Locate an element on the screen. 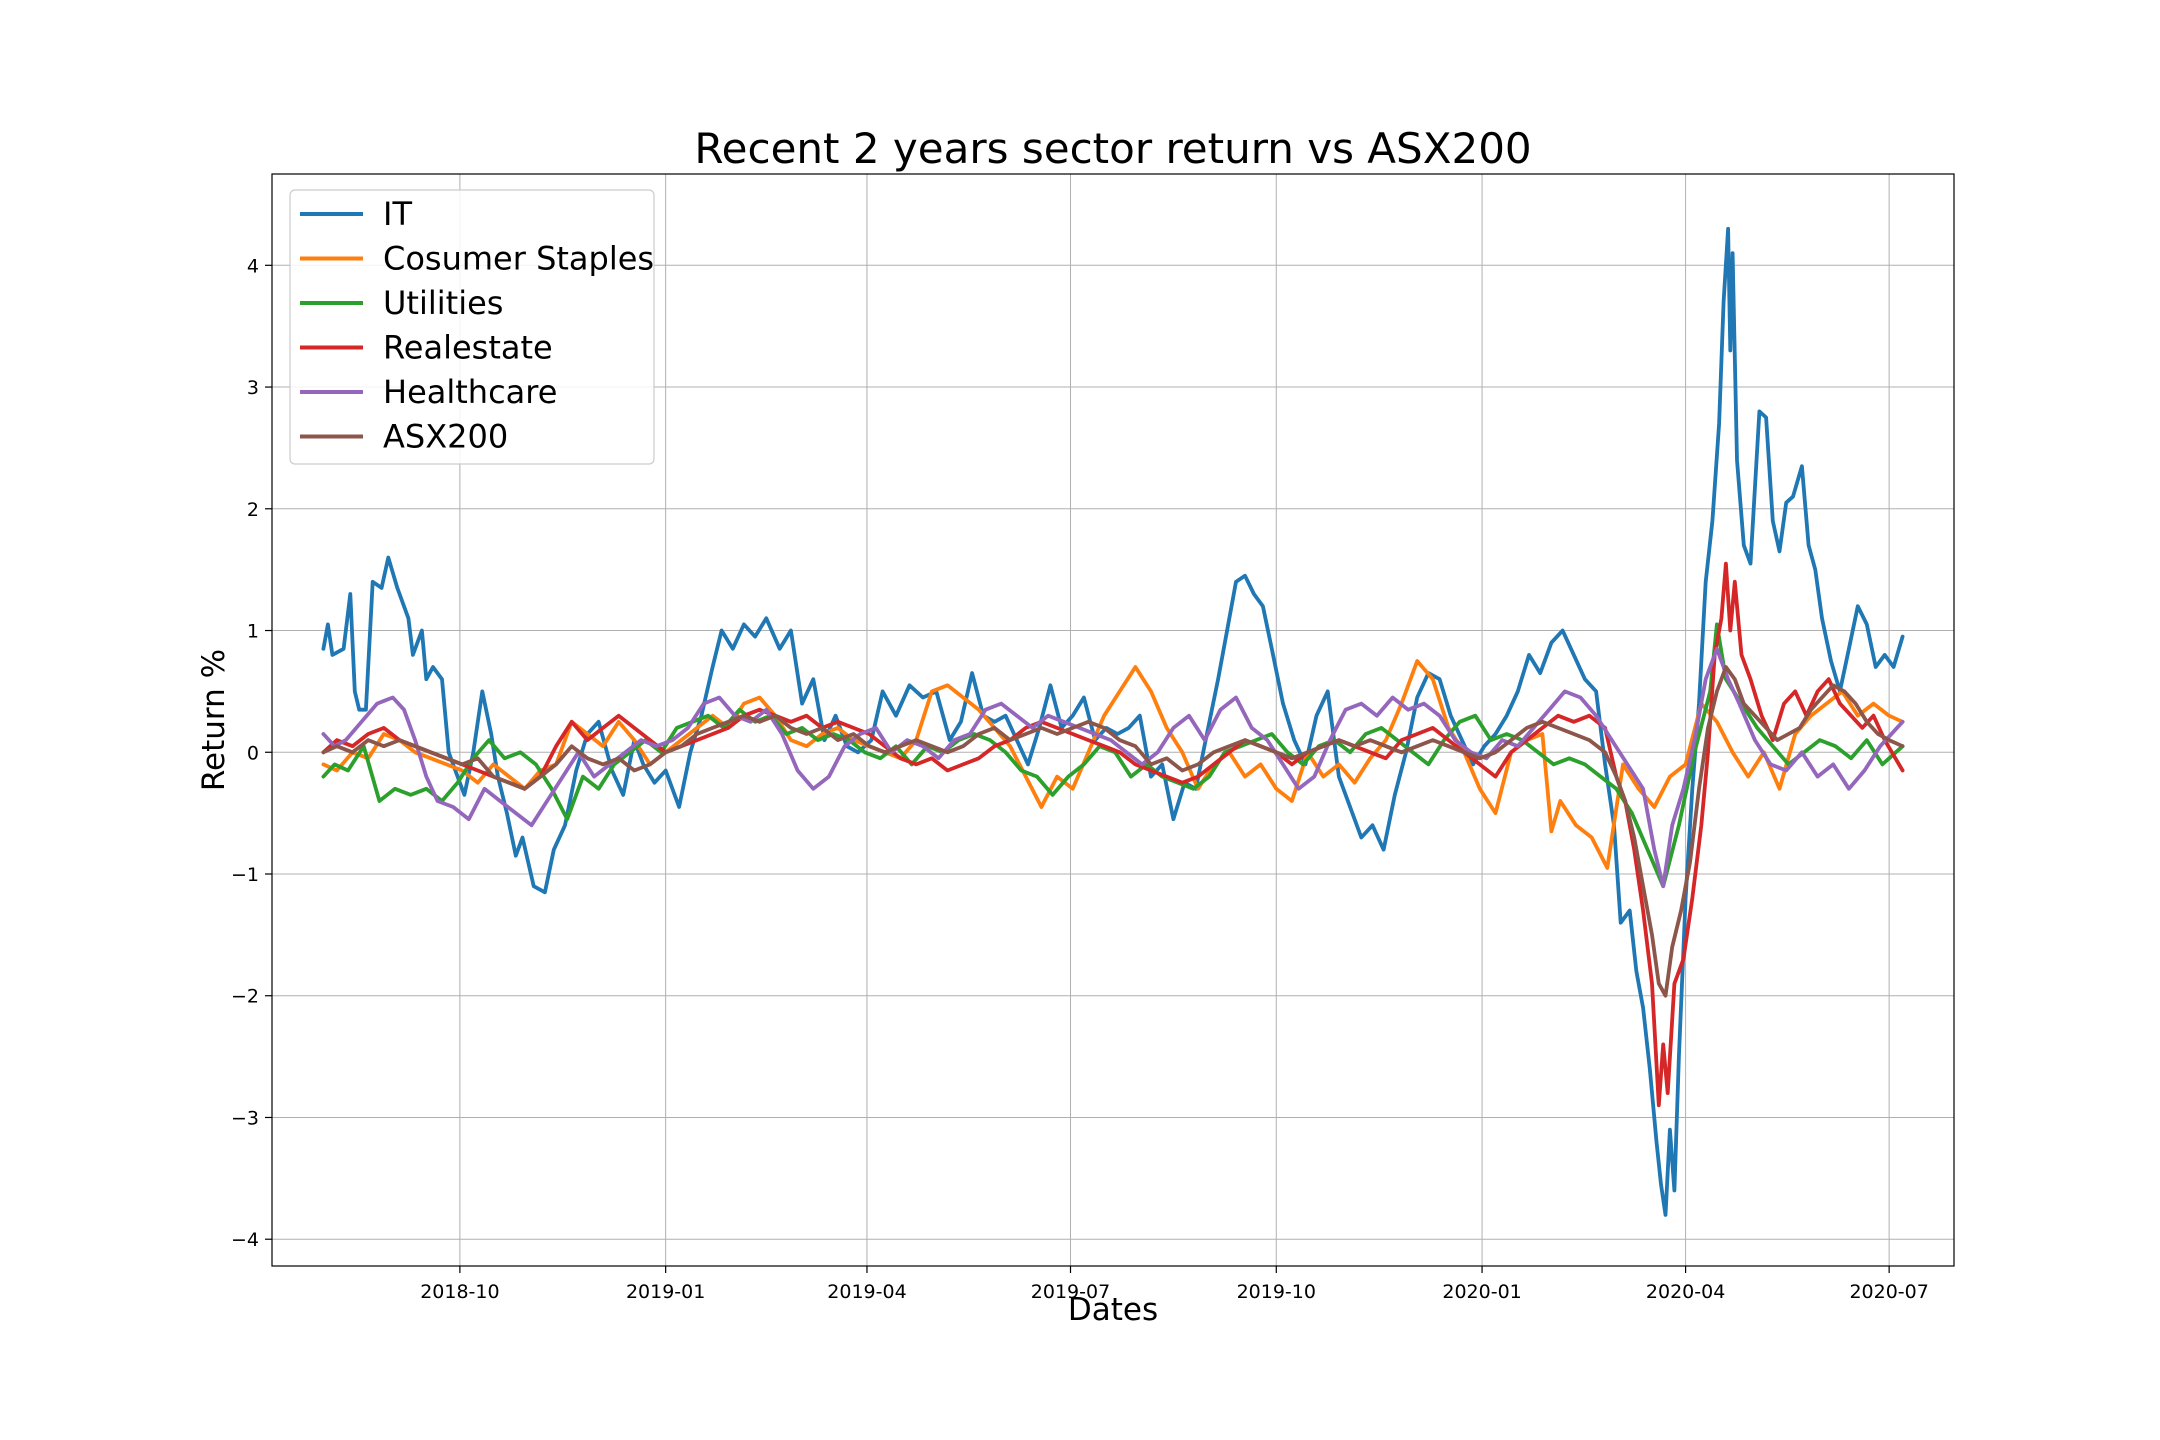 Image resolution: width=2160 pixels, height=1440 pixels. x-axis-label: Dates is located at coordinates (1113, 1310).